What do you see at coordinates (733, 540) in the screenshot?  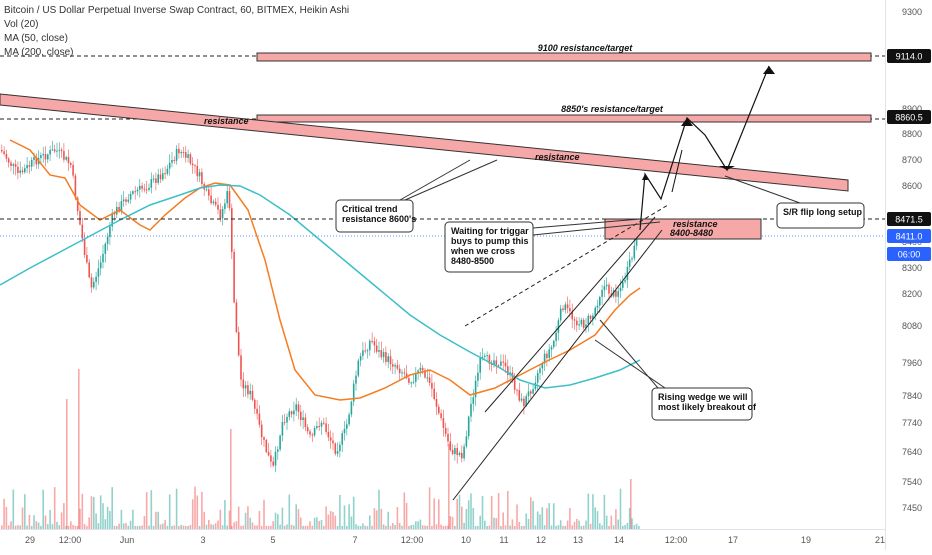 I see `x-tick-label: 17` at bounding box center [733, 540].